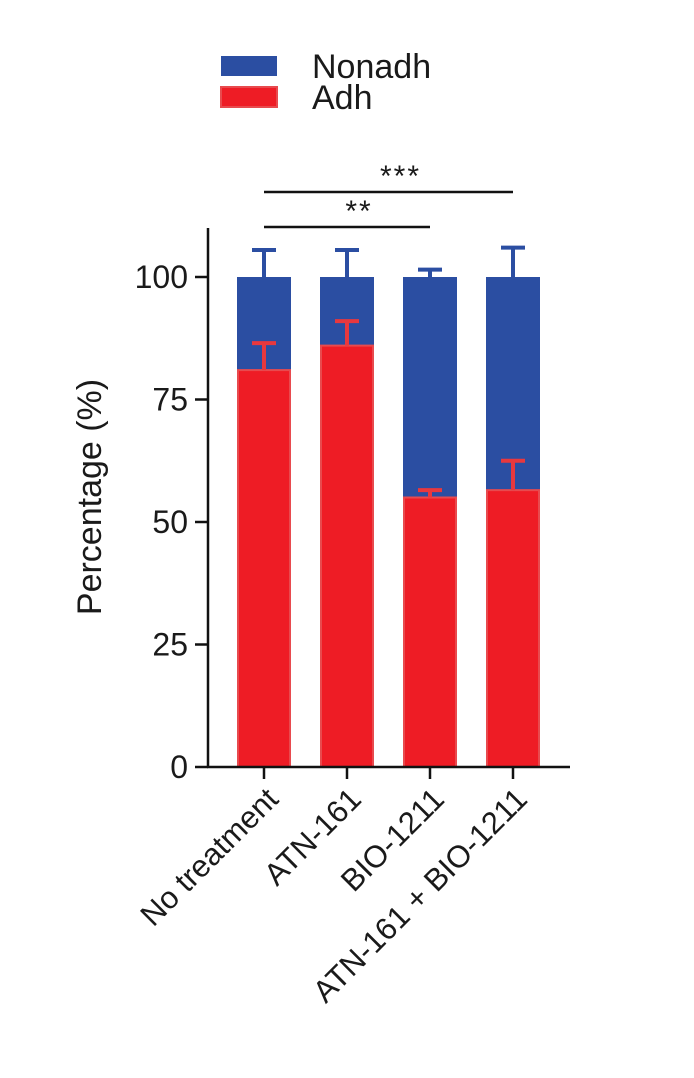 This screenshot has width=694, height=1078. What do you see at coordinates (388, 371) in the screenshot?
I see `error-bars` at bounding box center [388, 371].